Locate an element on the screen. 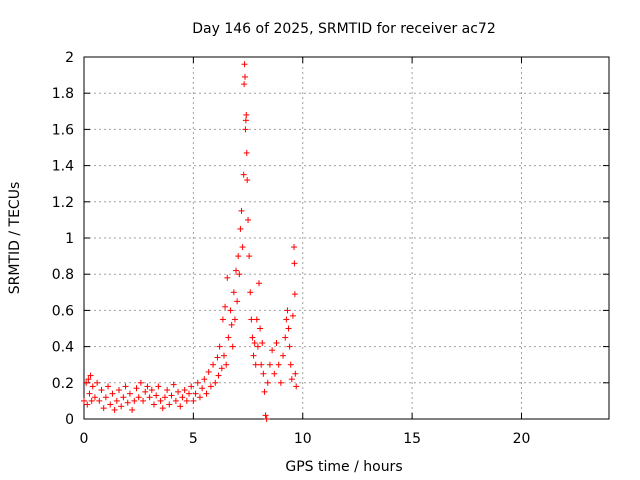 This screenshot has width=640, height=480. y-tick-label: 0.2 is located at coordinates (63, 384).